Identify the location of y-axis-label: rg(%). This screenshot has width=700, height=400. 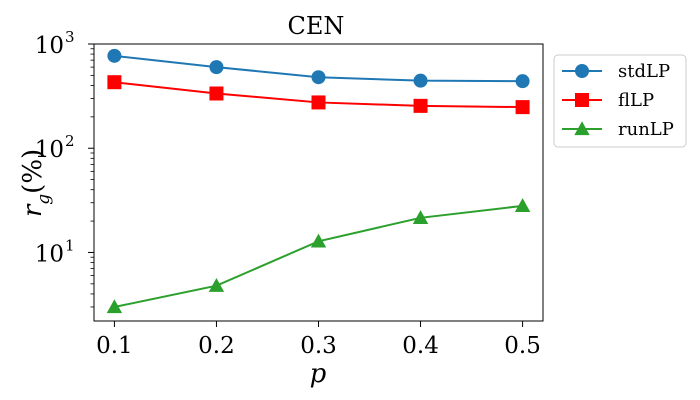
(36, 183).